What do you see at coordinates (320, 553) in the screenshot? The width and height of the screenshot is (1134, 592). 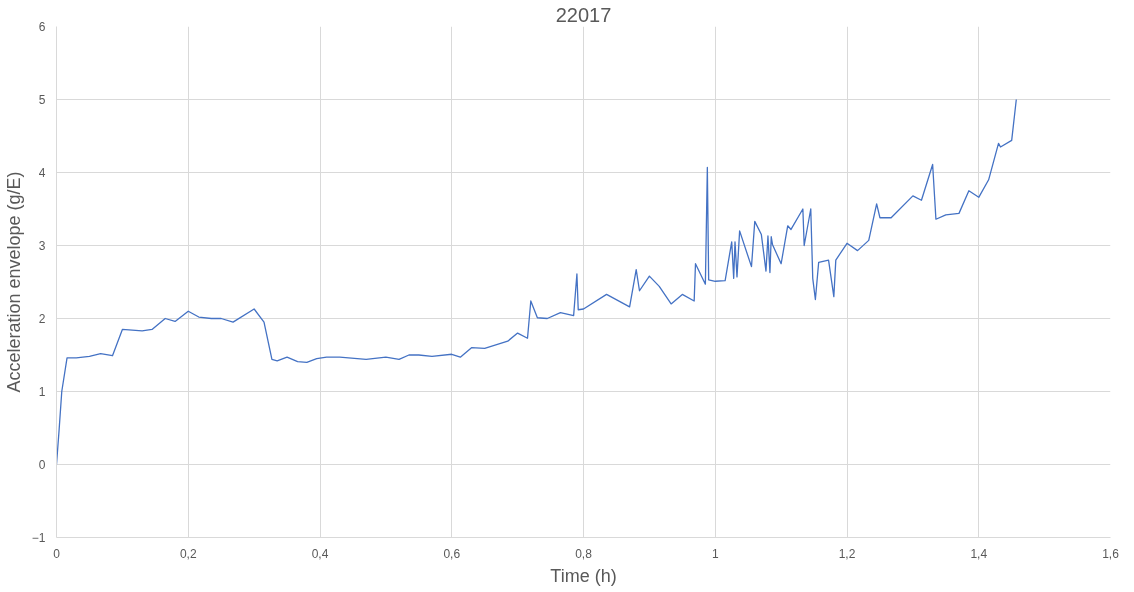 I see `x-tick-label: 0,4` at bounding box center [320, 553].